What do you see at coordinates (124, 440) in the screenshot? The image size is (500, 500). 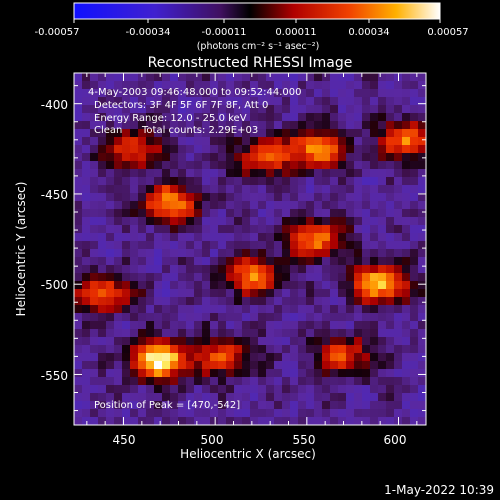 I see `x-tick-label-450: 450` at bounding box center [124, 440].